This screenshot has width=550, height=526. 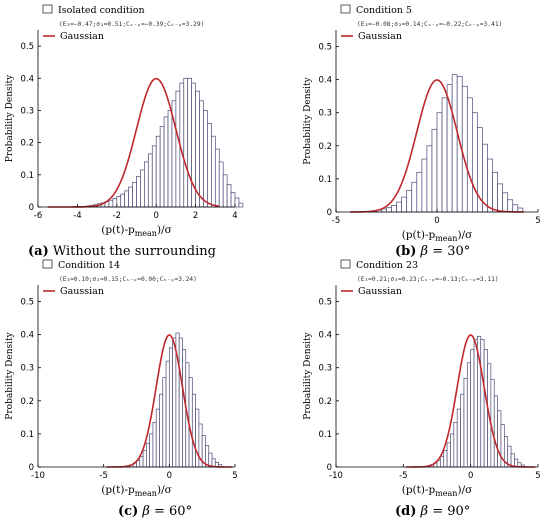 What do you see at coordinates (234, 476) in the screenshot?
I see `x-tick-label: 5` at bounding box center [234, 476].